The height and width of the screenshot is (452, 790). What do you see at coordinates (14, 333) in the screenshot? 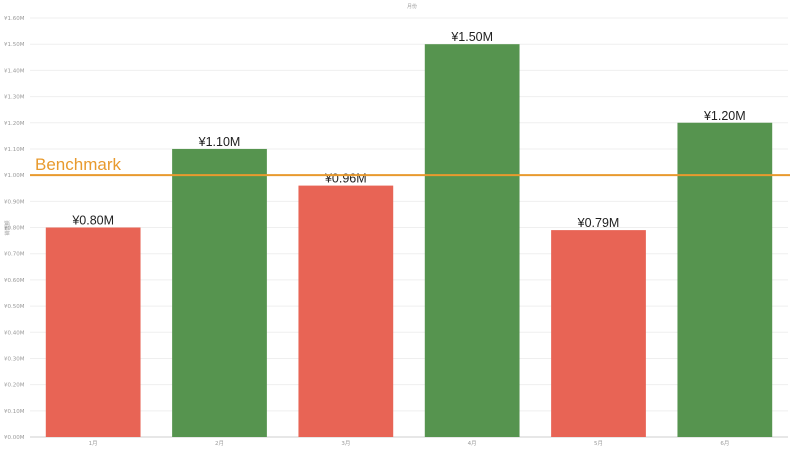
I see `y-tick-label: ¥0.40M` at bounding box center [14, 333].